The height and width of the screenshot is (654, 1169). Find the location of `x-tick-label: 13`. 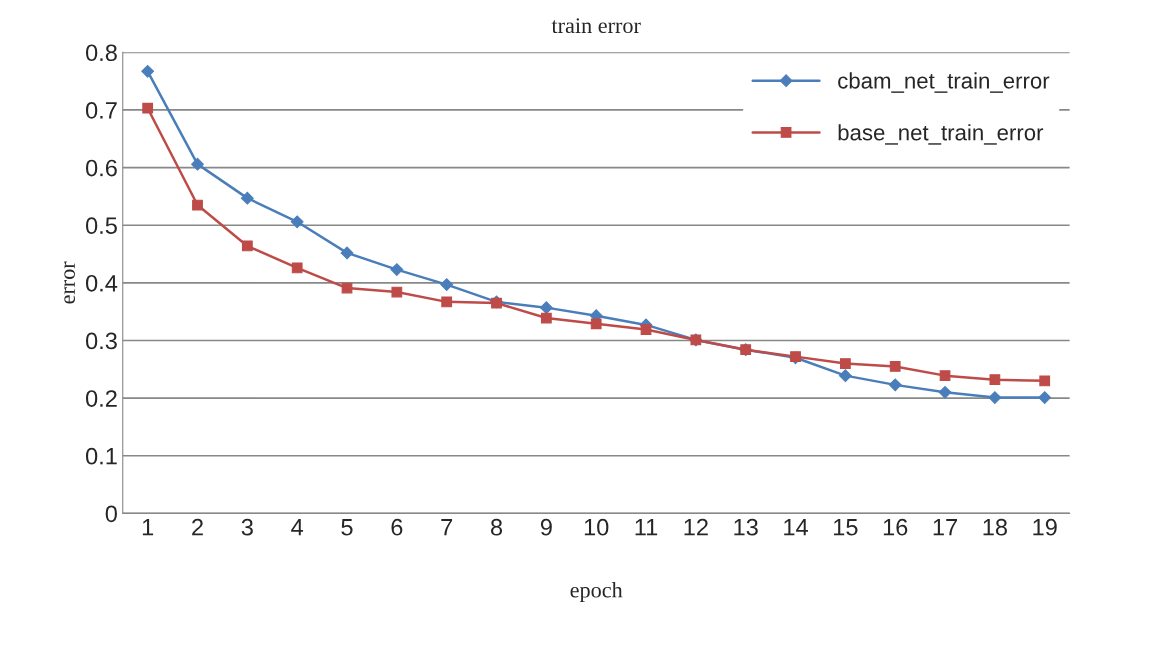

x-tick-label: 13 is located at coordinates (746, 527).